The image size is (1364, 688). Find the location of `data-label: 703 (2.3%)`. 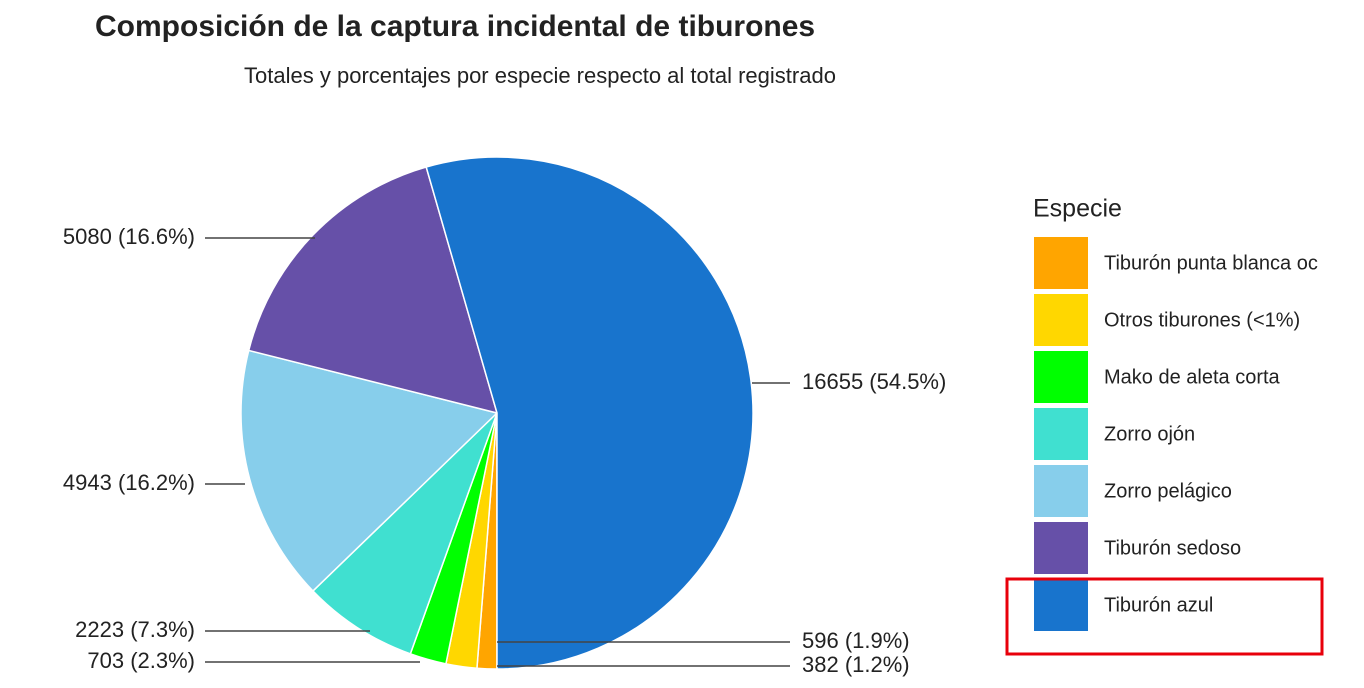

data-label: 703 (2.3%) is located at coordinates (141, 660).